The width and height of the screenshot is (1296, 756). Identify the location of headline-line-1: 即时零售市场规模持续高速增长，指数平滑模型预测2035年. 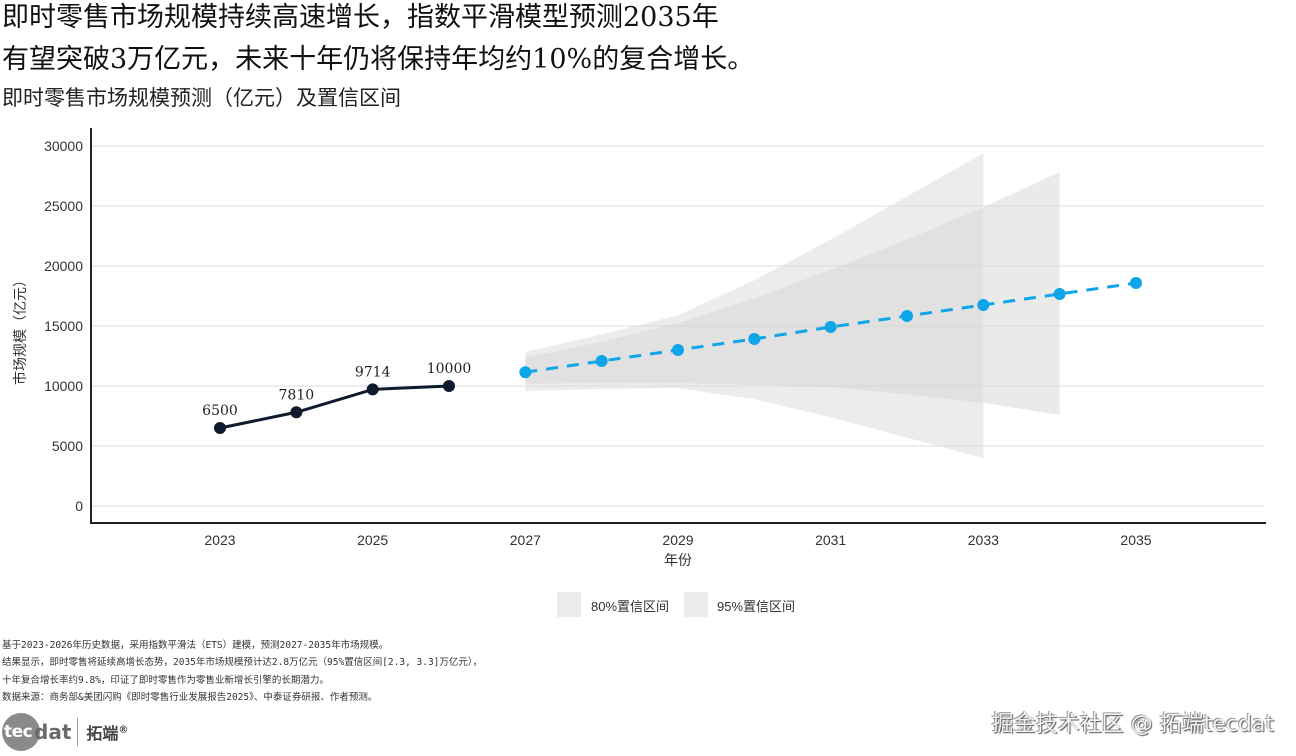
(360, 17).